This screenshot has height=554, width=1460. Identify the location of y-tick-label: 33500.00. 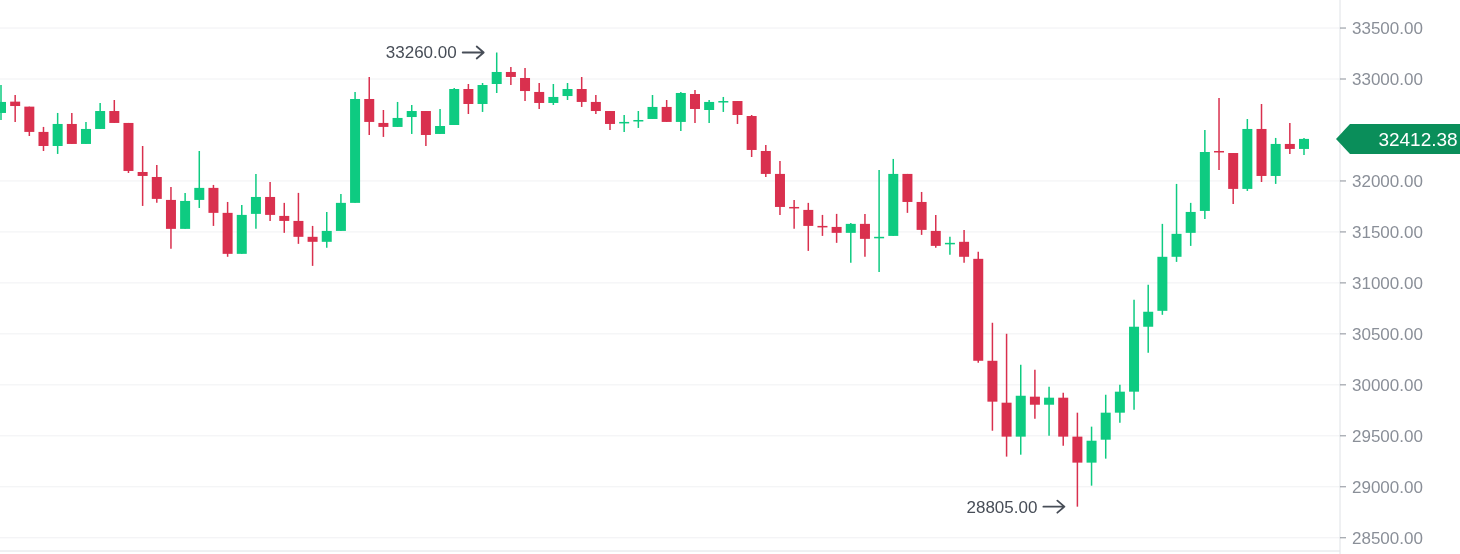
(1387, 28).